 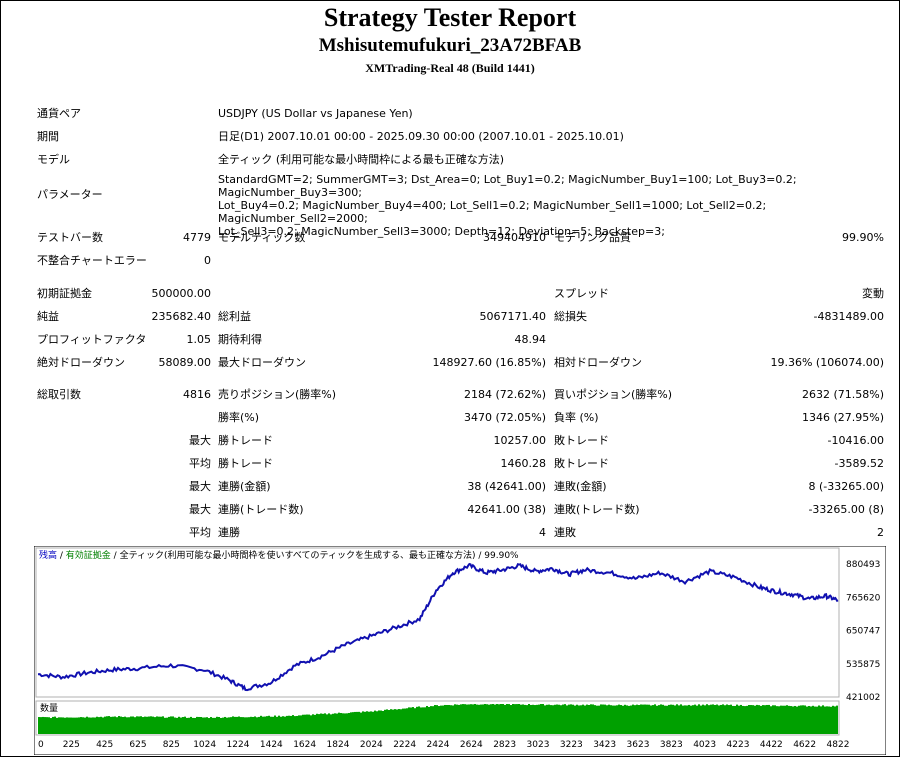 I want to click on x-tick-label: 2823, so click(x=504, y=745).